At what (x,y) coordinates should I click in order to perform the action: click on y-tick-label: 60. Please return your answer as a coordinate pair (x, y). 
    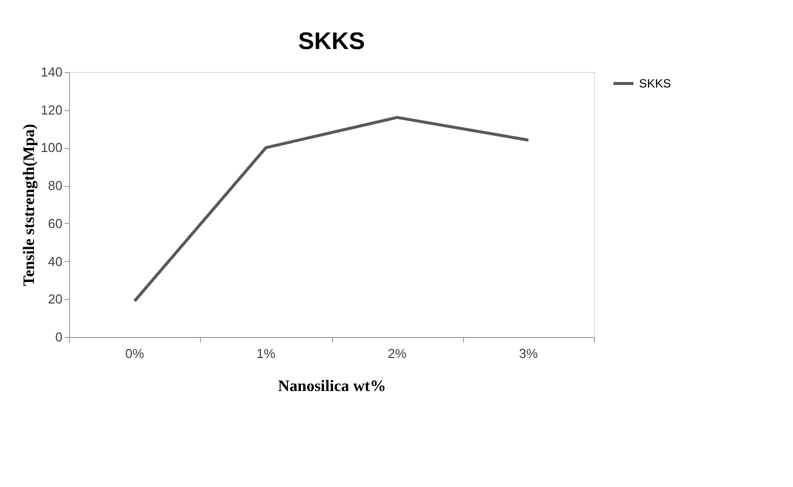
    Looking at the image, I should click on (55, 223).